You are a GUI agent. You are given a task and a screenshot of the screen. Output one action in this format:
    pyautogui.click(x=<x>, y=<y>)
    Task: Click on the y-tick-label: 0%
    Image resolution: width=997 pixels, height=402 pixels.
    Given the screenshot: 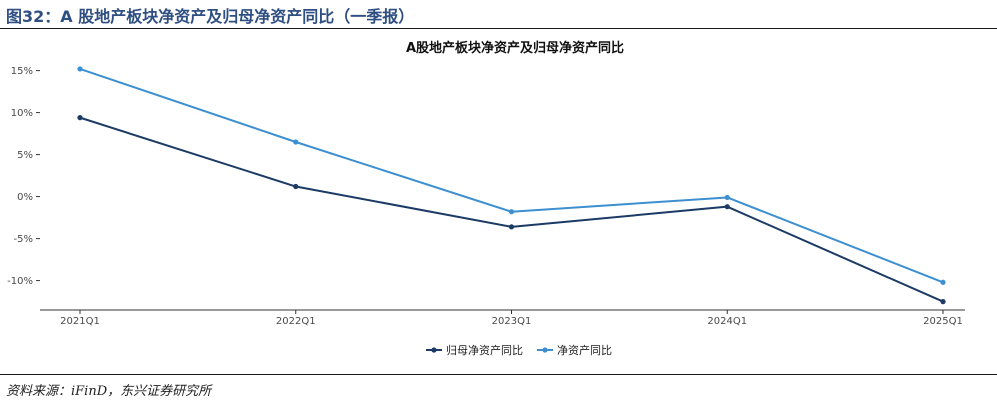 What is the action you would take?
    pyautogui.click(x=25, y=197)
    